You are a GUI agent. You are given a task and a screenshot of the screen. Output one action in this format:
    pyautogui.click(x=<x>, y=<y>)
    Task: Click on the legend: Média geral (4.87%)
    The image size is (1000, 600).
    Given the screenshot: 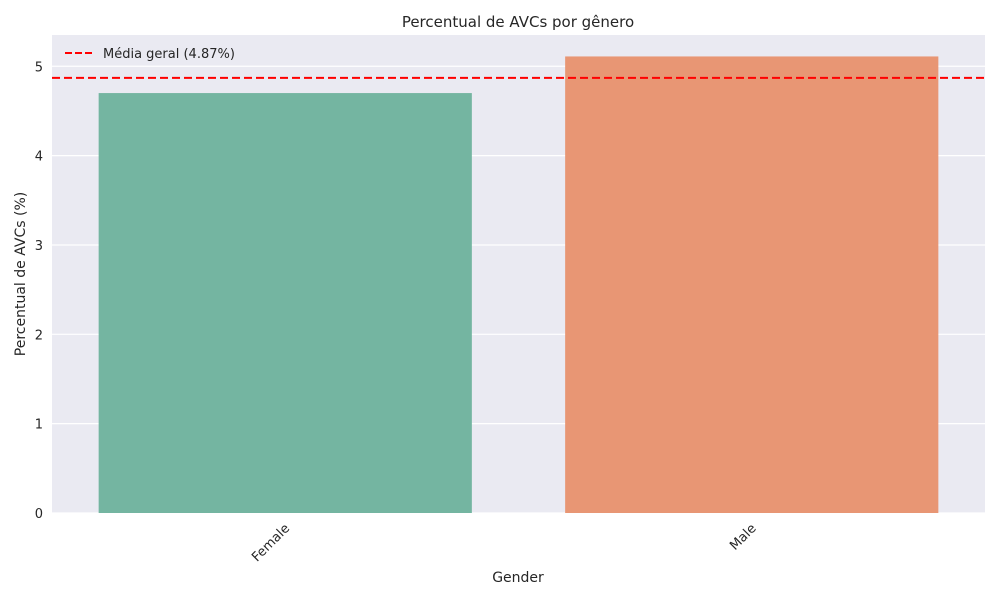 What is the action you would take?
    pyautogui.click(x=150, y=54)
    